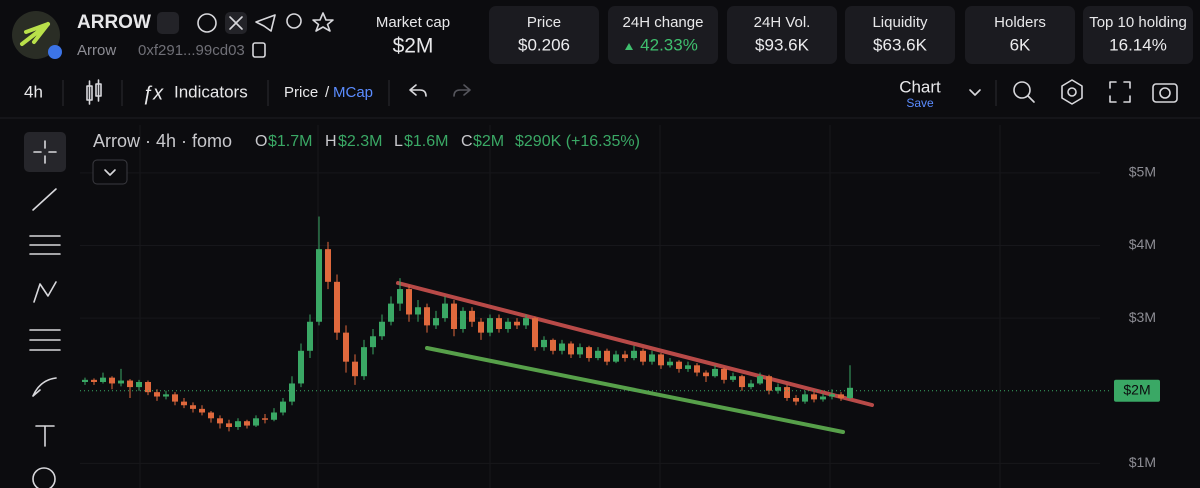 This screenshot has height=488, width=1200. I want to click on copy-button, so click(259, 50).